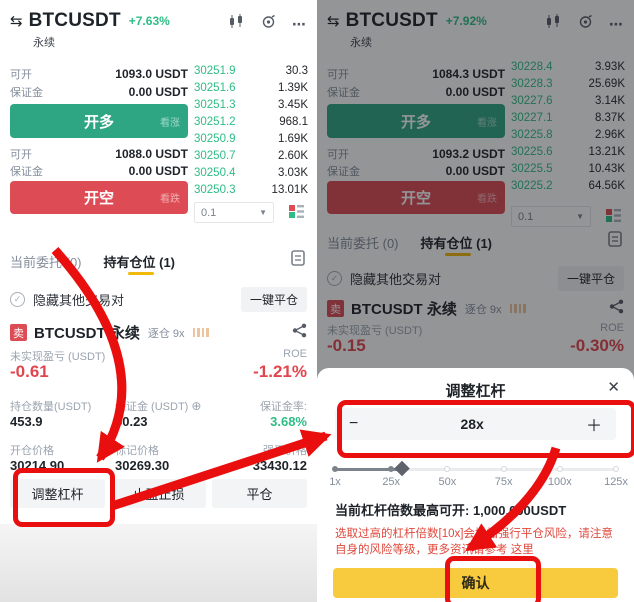  I want to click on orderbook-row: 30227.6 3.14K, so click(568, 100).